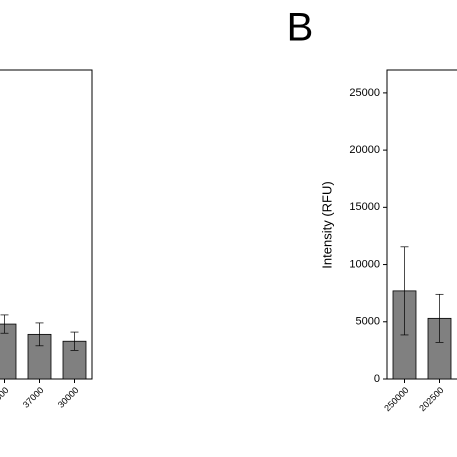  Describe the element at coordinates (364, 207) in the screenshot. I see `y-tick-label: 15000` at that location.